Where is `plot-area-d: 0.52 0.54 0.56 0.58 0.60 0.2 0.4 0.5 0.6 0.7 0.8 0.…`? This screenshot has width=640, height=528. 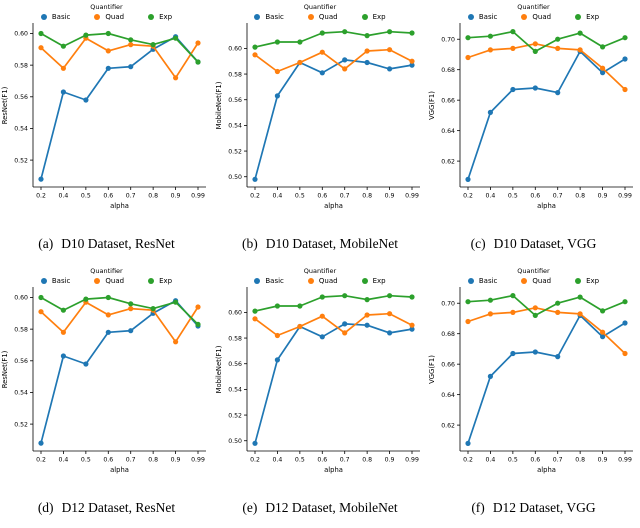 plot-area-d: 0.52 0.54 0.56 0.58 0.60 0.2 0.4 0.5 0.6 0.7 0.8 0.… is located at coordinates (106, 382).